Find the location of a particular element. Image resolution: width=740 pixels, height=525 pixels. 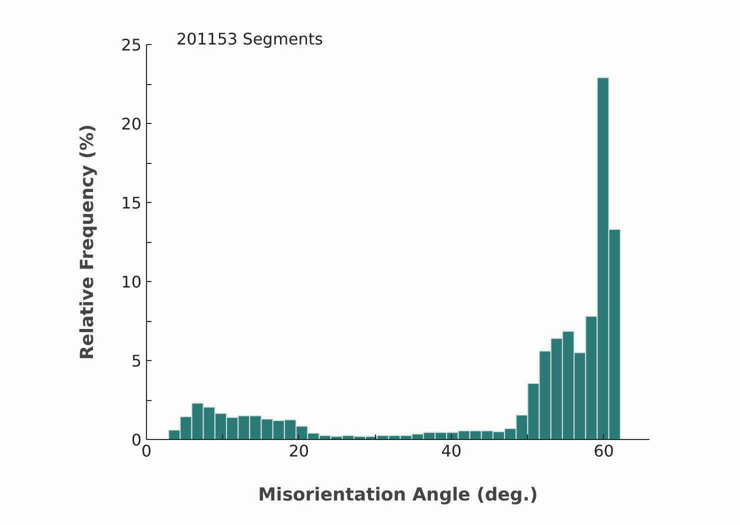

y-tick-label: 20 is located at coordinates (131, 124).